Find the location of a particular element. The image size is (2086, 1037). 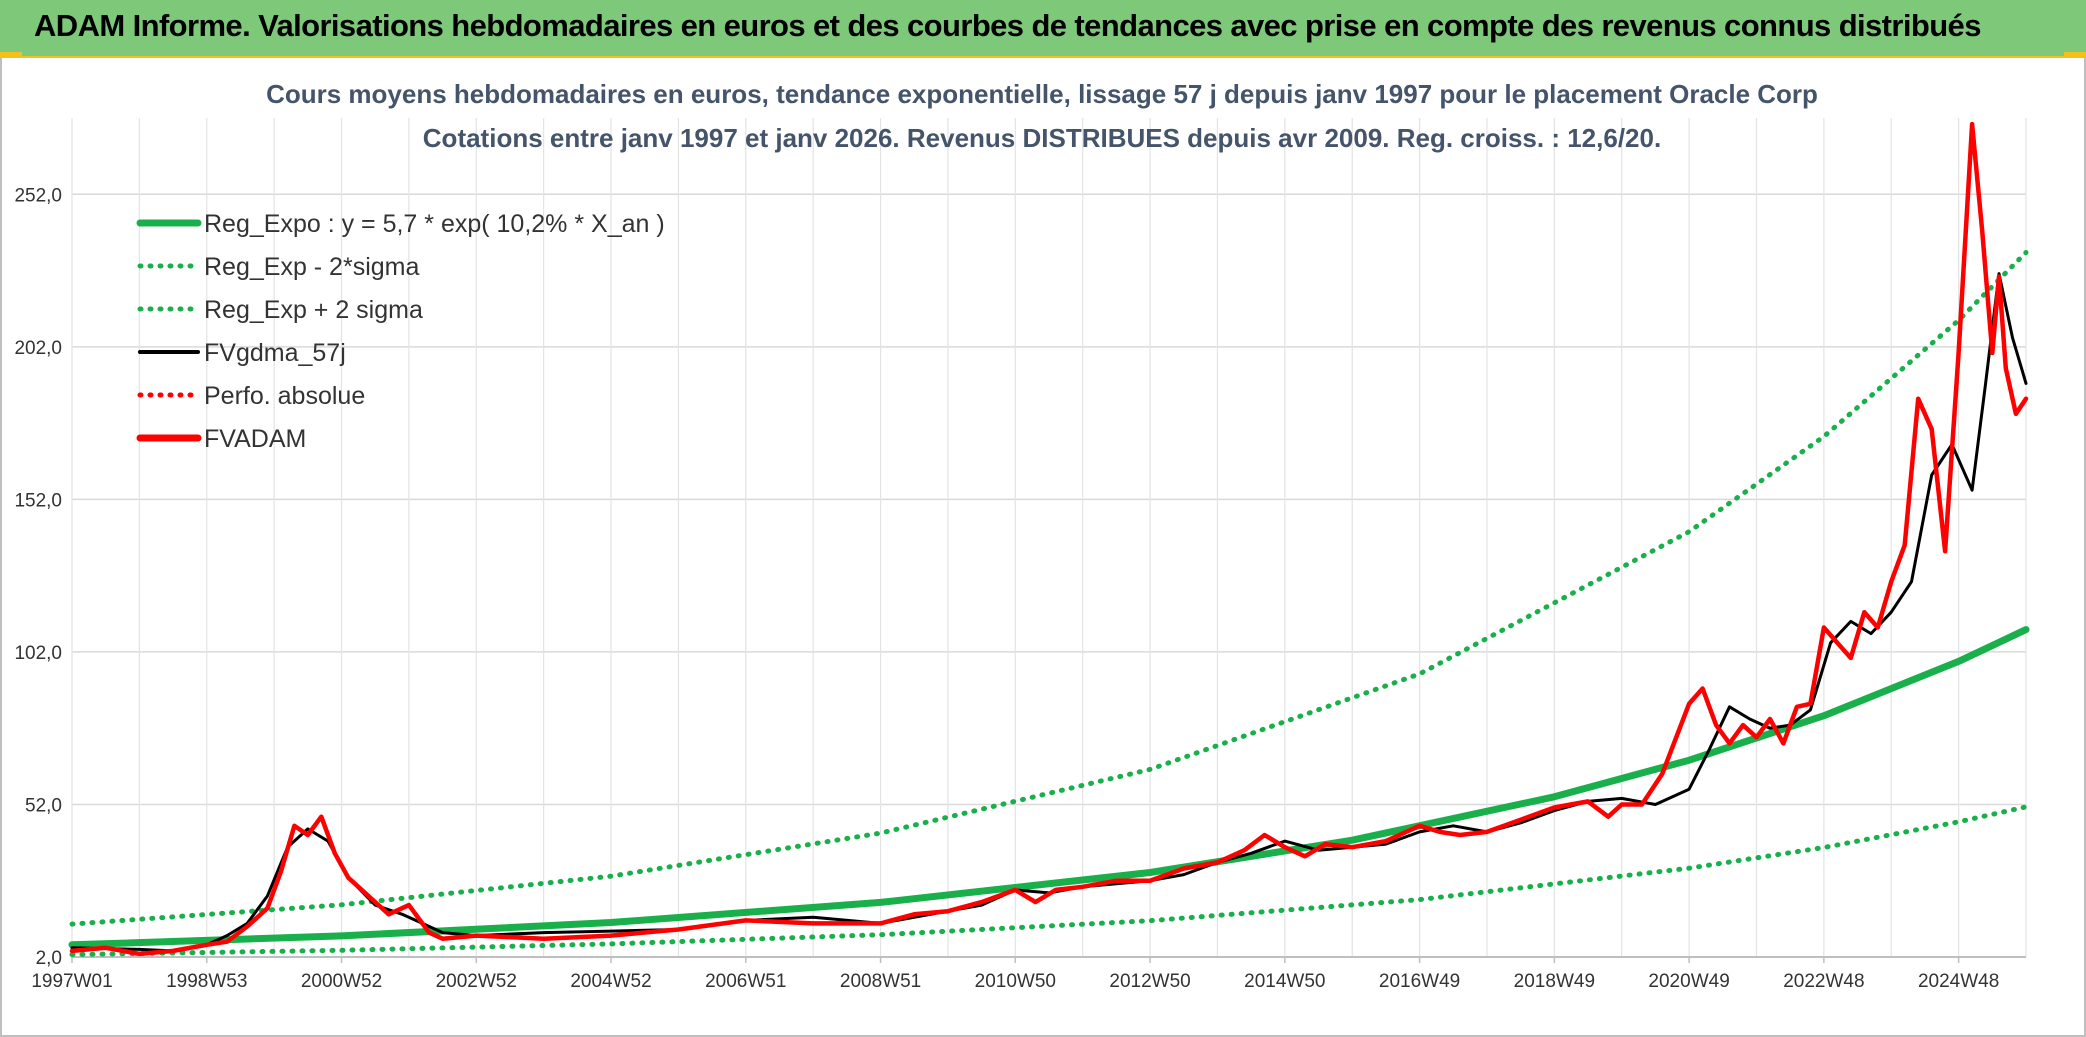

x-tick-label: 2010W50 is located at coordinates (1015, 981).